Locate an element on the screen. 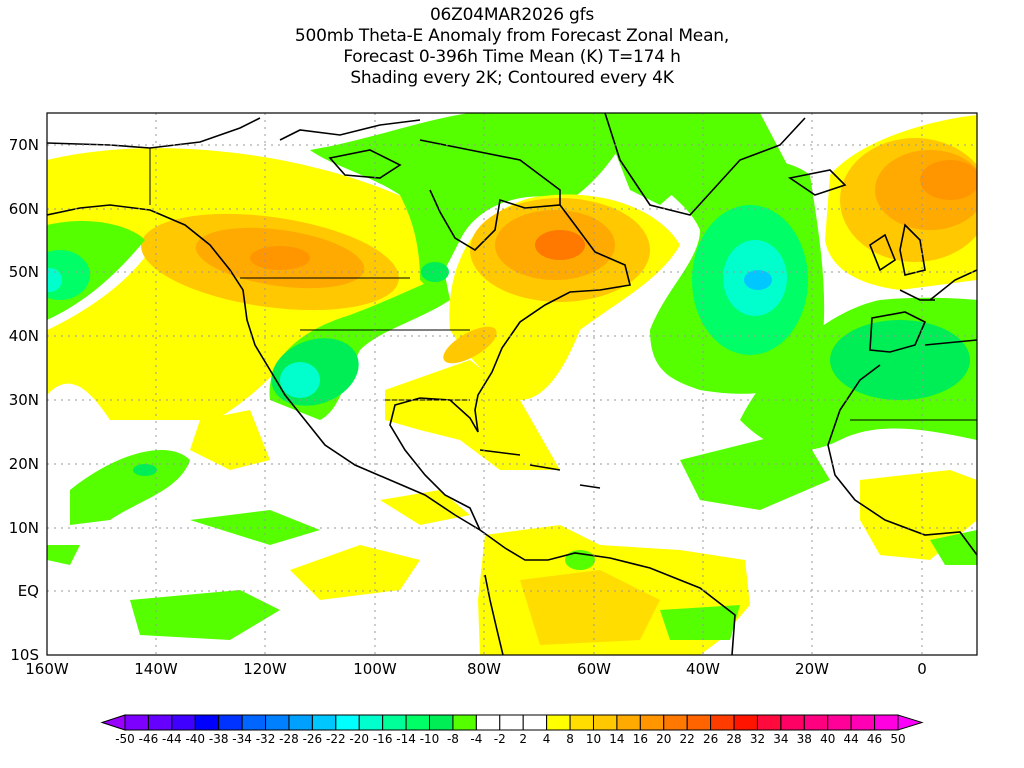 The width and height of the screenshot is (1024, 768). colorbar-tick-label: 32 is located at coordinates (757, 739).